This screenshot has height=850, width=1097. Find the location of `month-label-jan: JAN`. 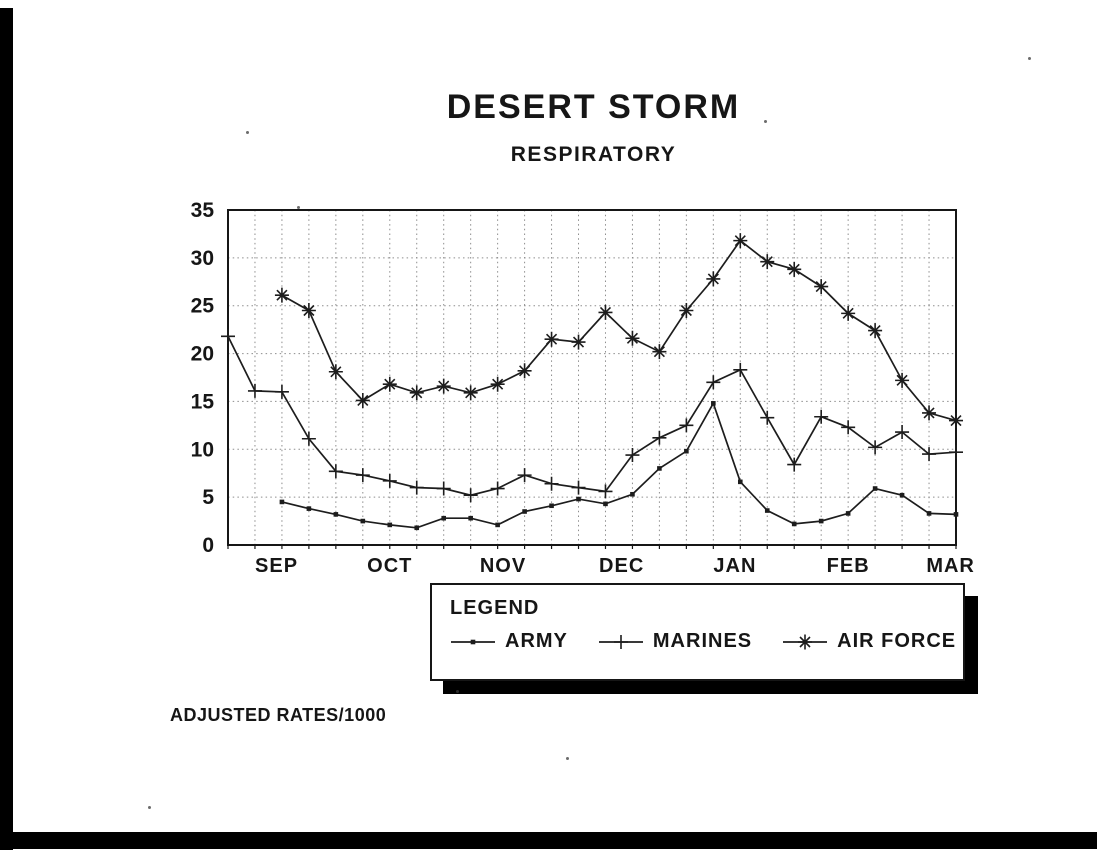

month-label-jan: JAN is located at coordinates (734, 566).